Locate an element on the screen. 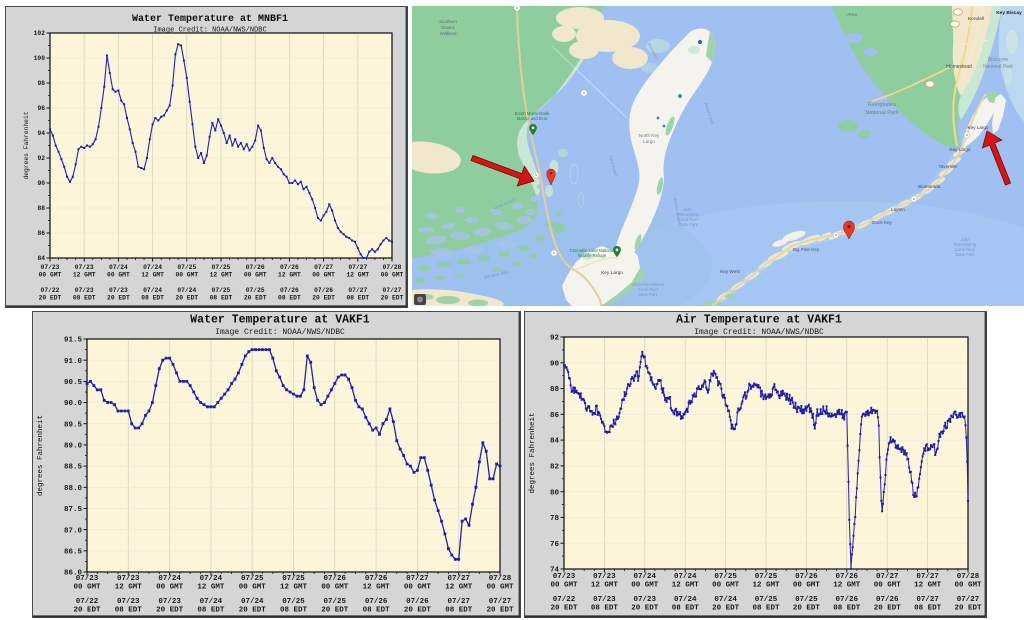 The width and height of the screenshot is (1024, 620). svg-text: Manatee Bay is located at coordinates (496, 274).